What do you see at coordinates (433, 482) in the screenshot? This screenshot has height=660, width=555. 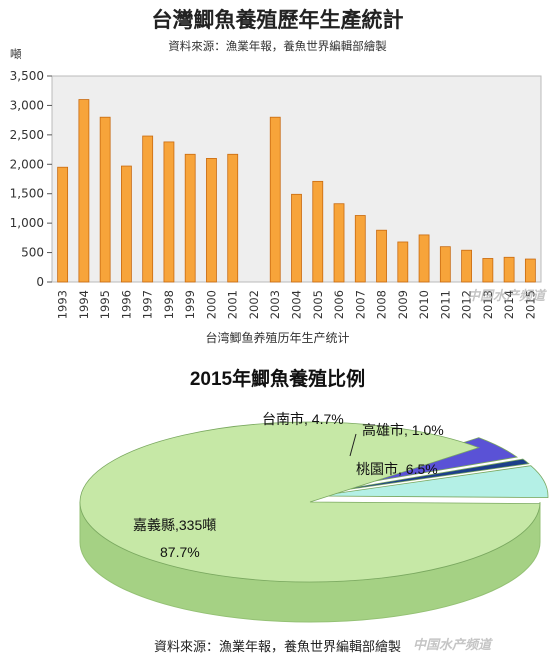 I see `pie-slice-桃園市` at bounding box center [433, 482].